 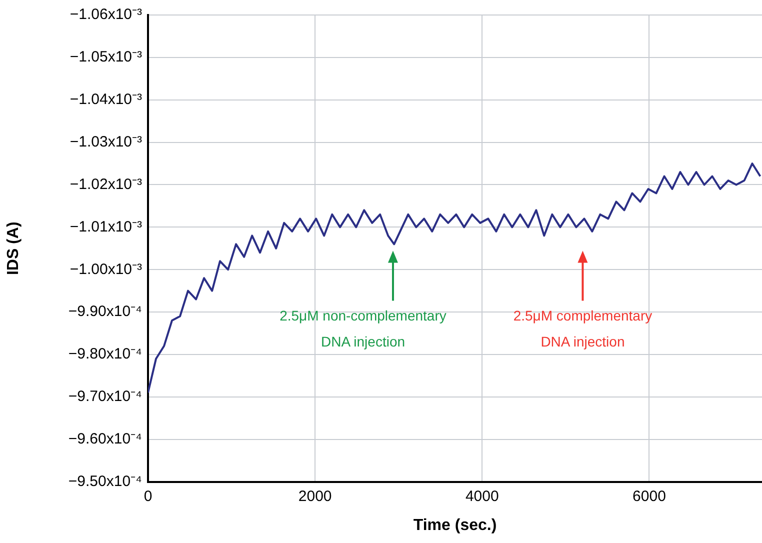 I want to click on x-axis-title: Time (sec.), so click(x=455, y=525).